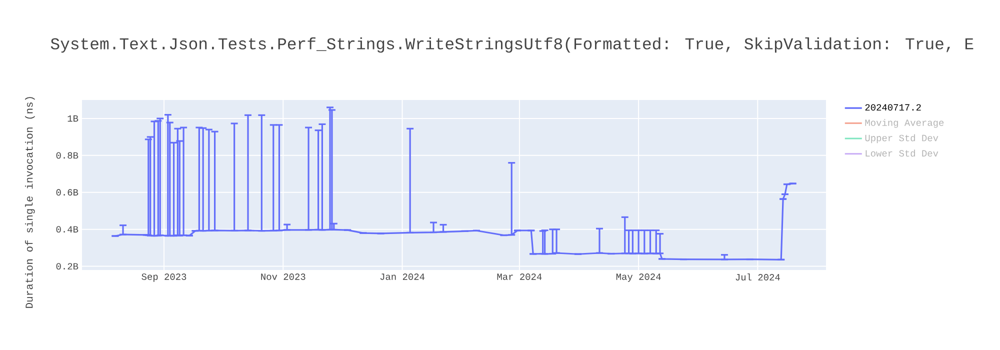 The width and height of the screenshot is (1000, 350). What do you see at coordinates (67, 266) in the screenshot?
I see `y-tick-label: 0.2B` at bounding box center [67, 266].